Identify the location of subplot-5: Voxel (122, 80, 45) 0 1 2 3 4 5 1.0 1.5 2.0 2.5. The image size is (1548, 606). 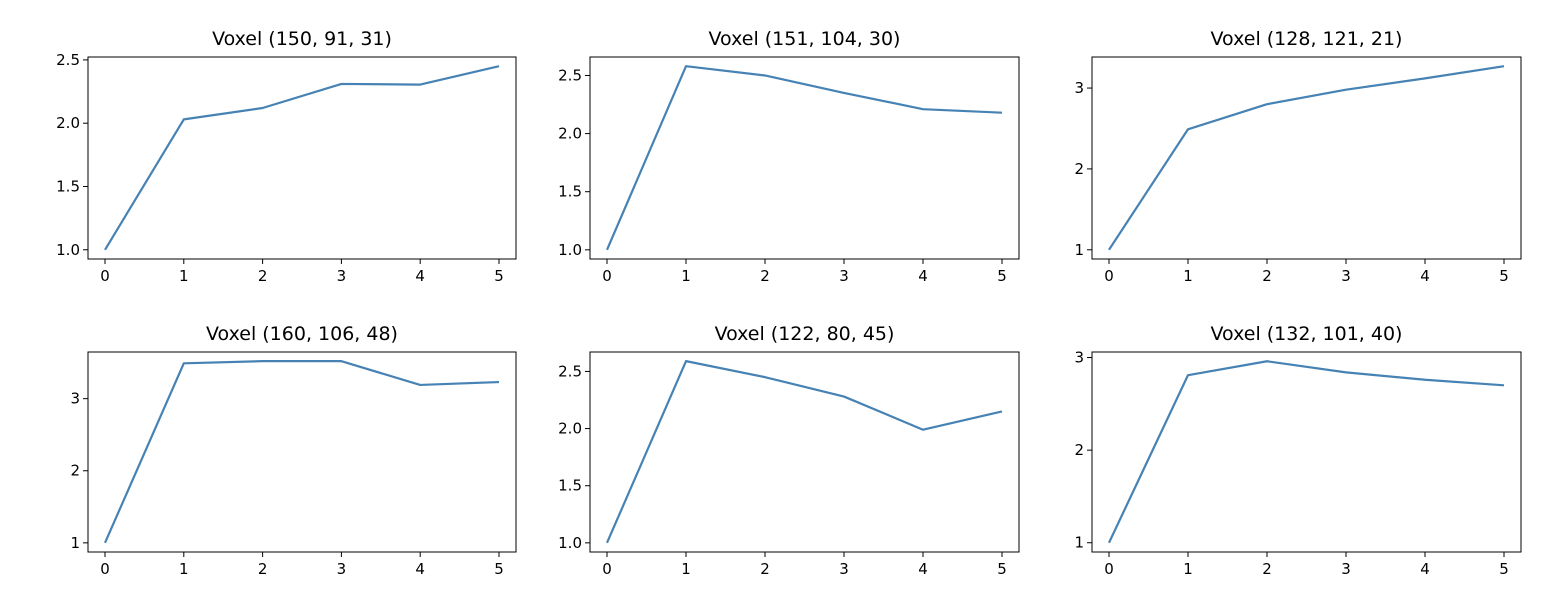
(789, 450).